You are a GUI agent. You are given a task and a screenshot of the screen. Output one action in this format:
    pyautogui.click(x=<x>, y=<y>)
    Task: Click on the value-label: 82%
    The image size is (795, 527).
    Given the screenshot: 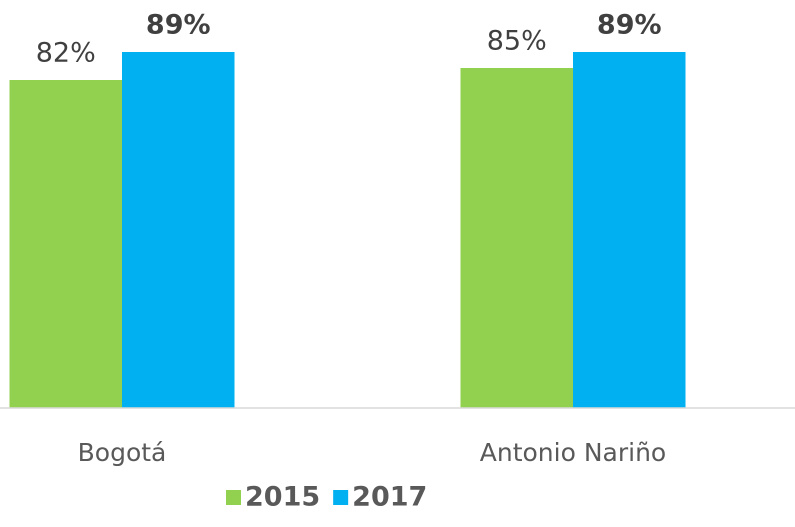 What is the action you would take?
    pyautogui.click(x=66, y=53)
    